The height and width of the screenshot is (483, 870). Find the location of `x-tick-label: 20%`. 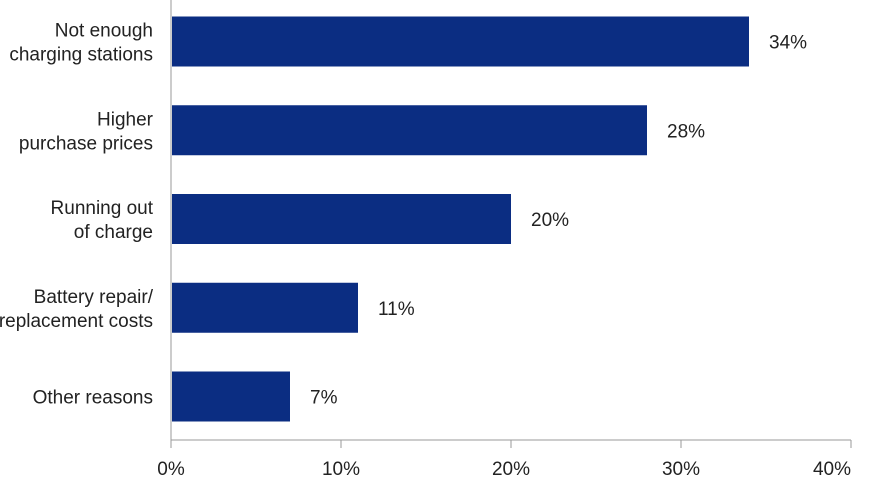

x-tick-label: 20% is located at coordinates (511, 469).